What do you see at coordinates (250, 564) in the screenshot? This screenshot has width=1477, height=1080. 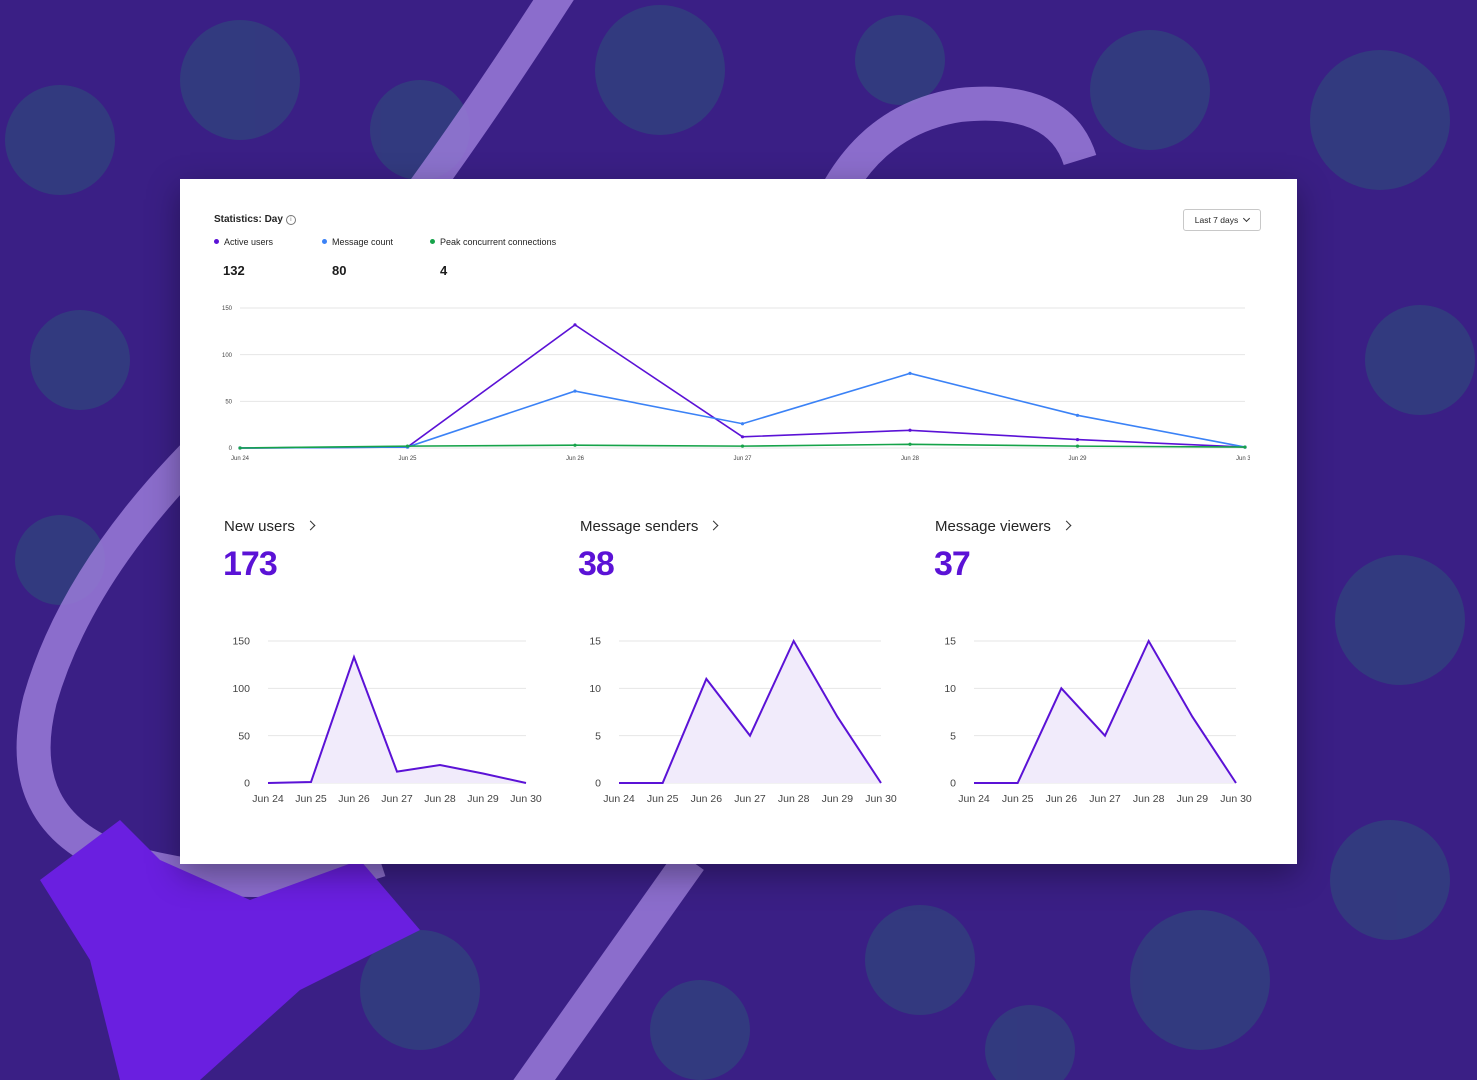 I see `new-users-value: 173` at bounding box center [250, 564].